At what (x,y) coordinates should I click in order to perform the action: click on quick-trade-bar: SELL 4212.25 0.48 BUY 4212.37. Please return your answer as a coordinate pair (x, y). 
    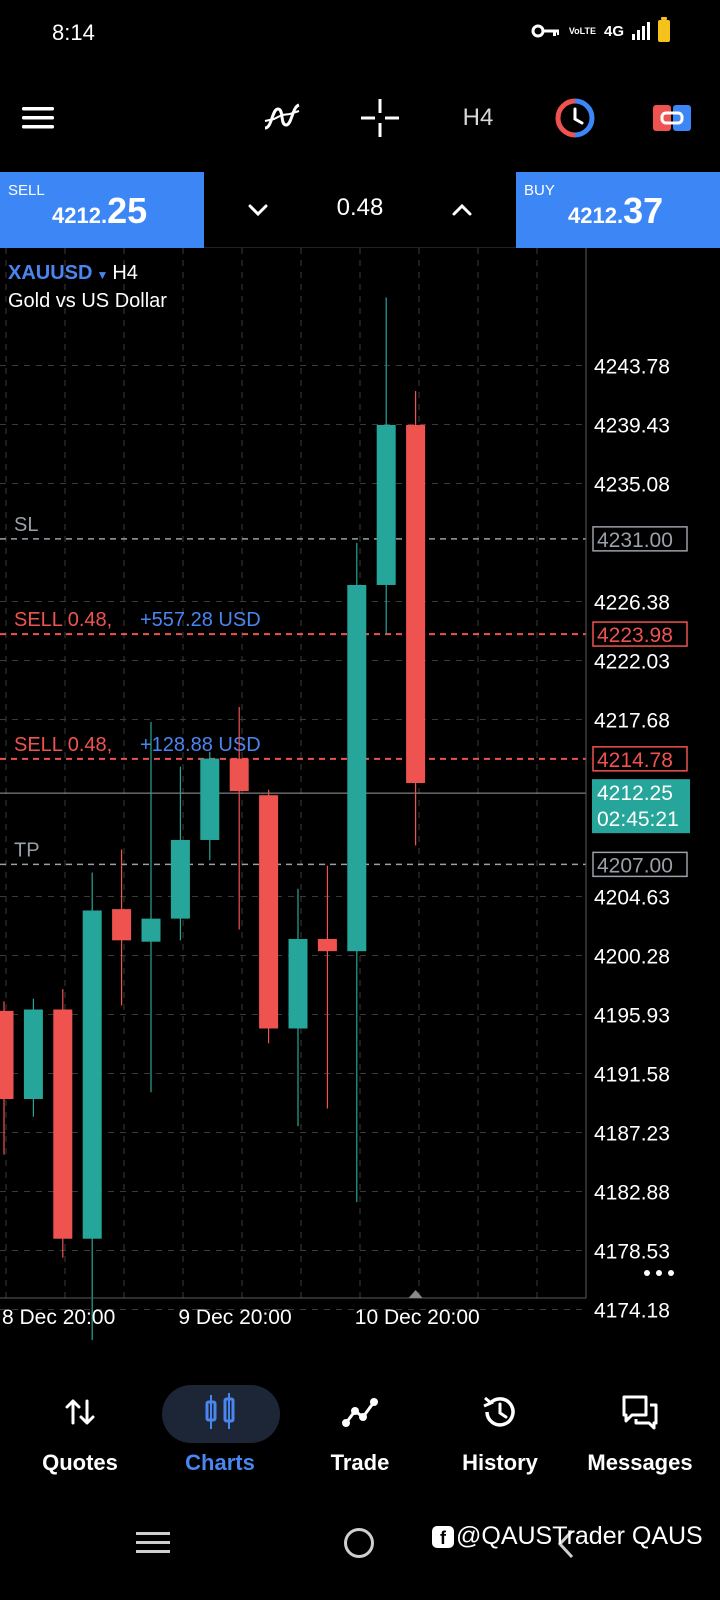
    Looking at the image, I should click on (360, 210).